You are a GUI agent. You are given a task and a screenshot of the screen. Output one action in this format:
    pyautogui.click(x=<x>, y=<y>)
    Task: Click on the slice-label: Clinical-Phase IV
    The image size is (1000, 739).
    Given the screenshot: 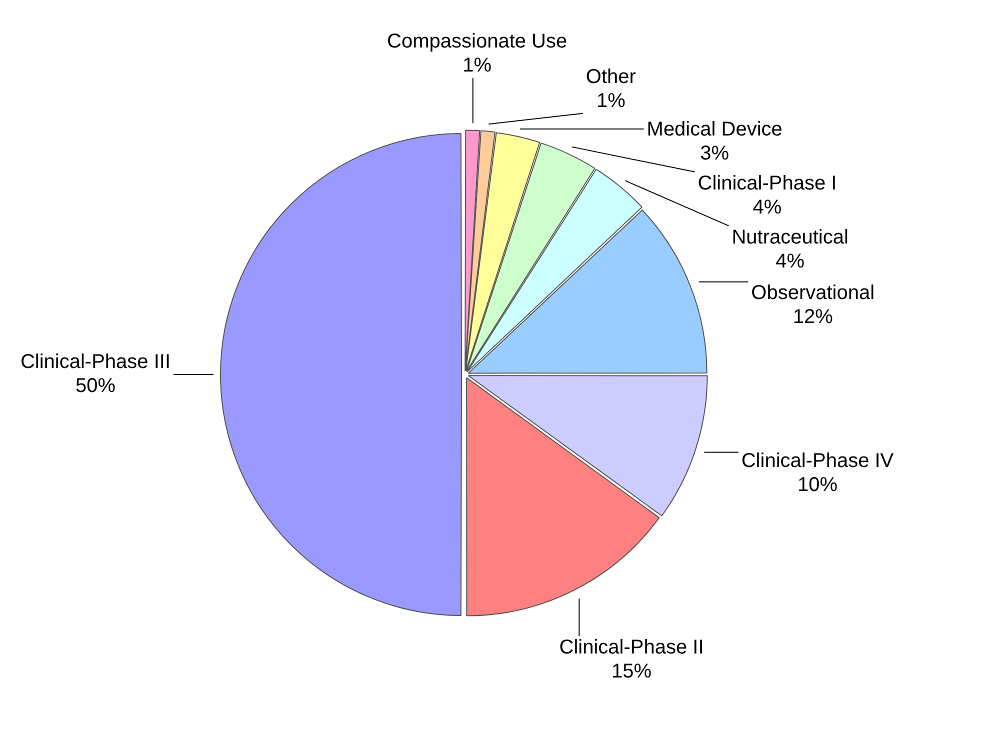 What is the action you would take?
    pyautogui.click(x=817, y=461)
    